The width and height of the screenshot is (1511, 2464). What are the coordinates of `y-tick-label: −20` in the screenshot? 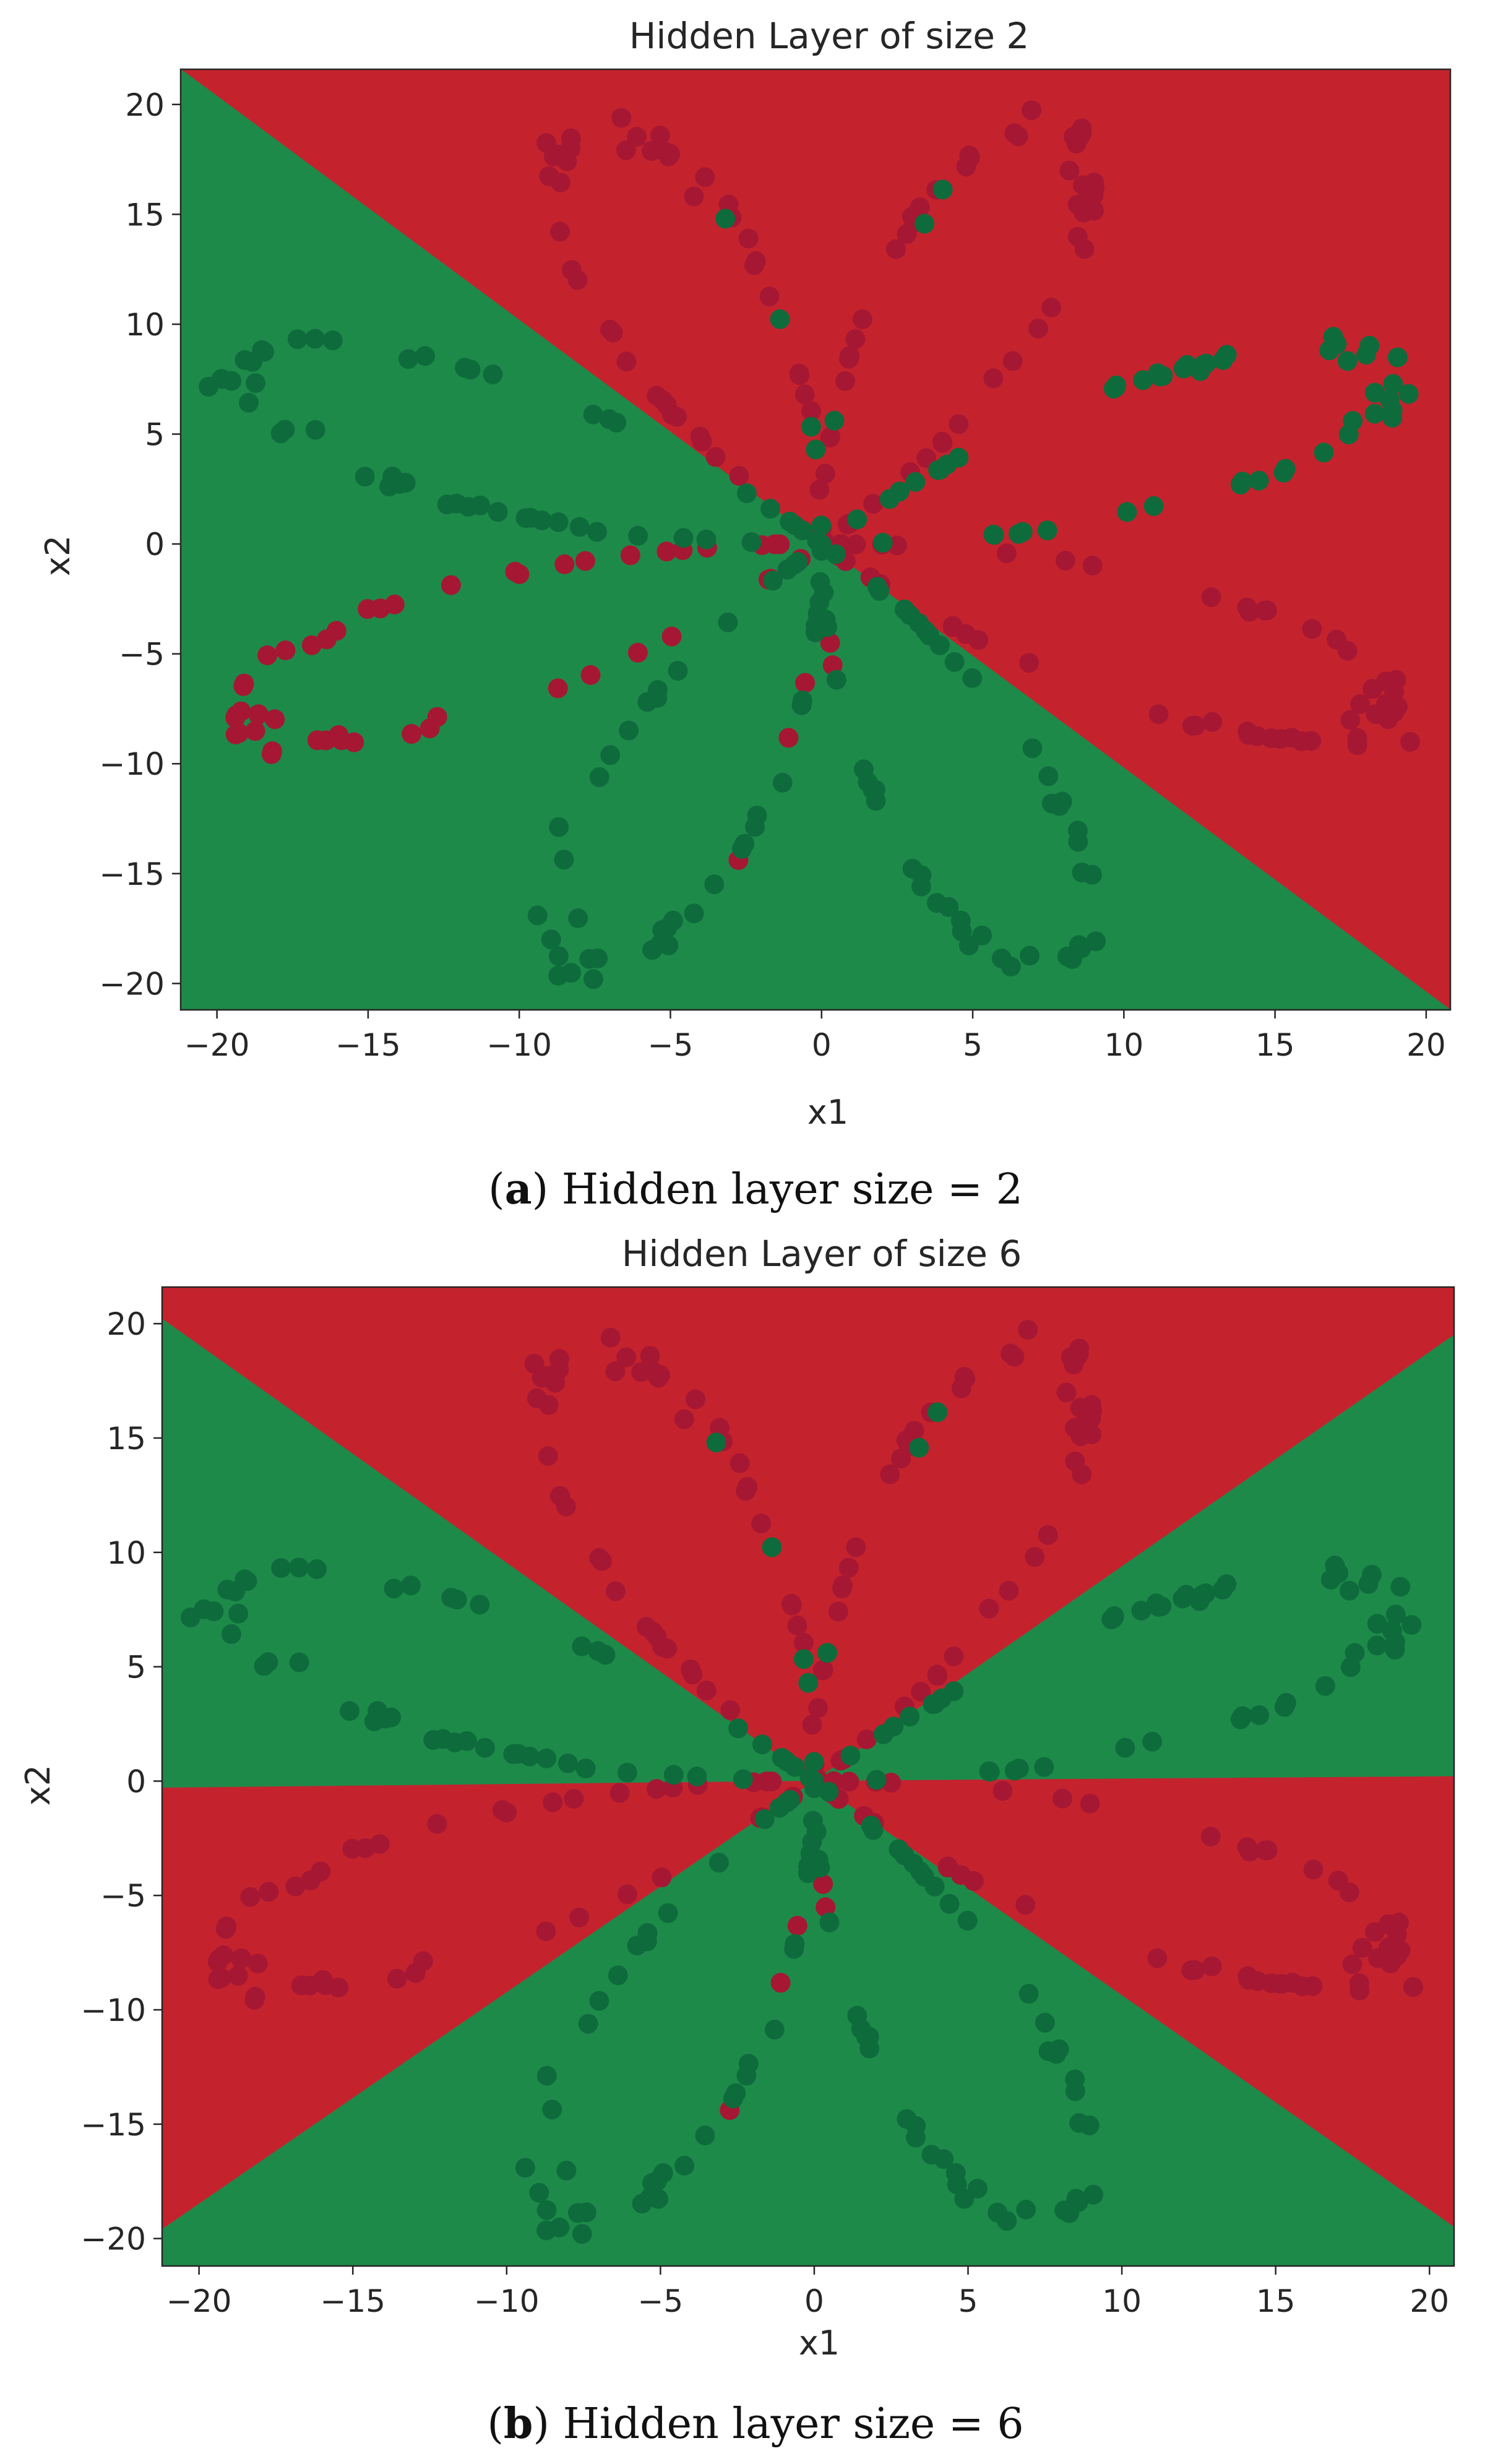 It's located at (132, 984).